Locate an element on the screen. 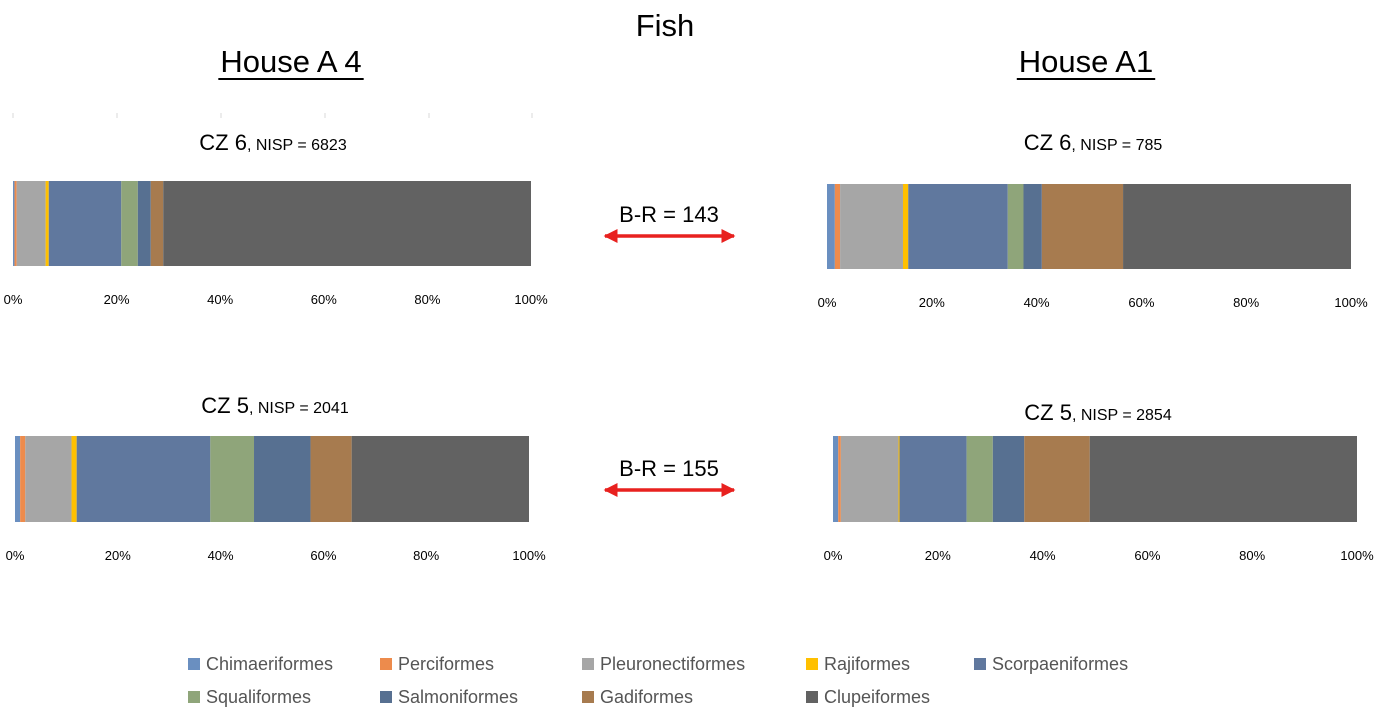  panel-a4-cz5: CZ 5, NISP = 2041 0% 20% 40% 60% 80% 100% is located at coordinates (276, 478).